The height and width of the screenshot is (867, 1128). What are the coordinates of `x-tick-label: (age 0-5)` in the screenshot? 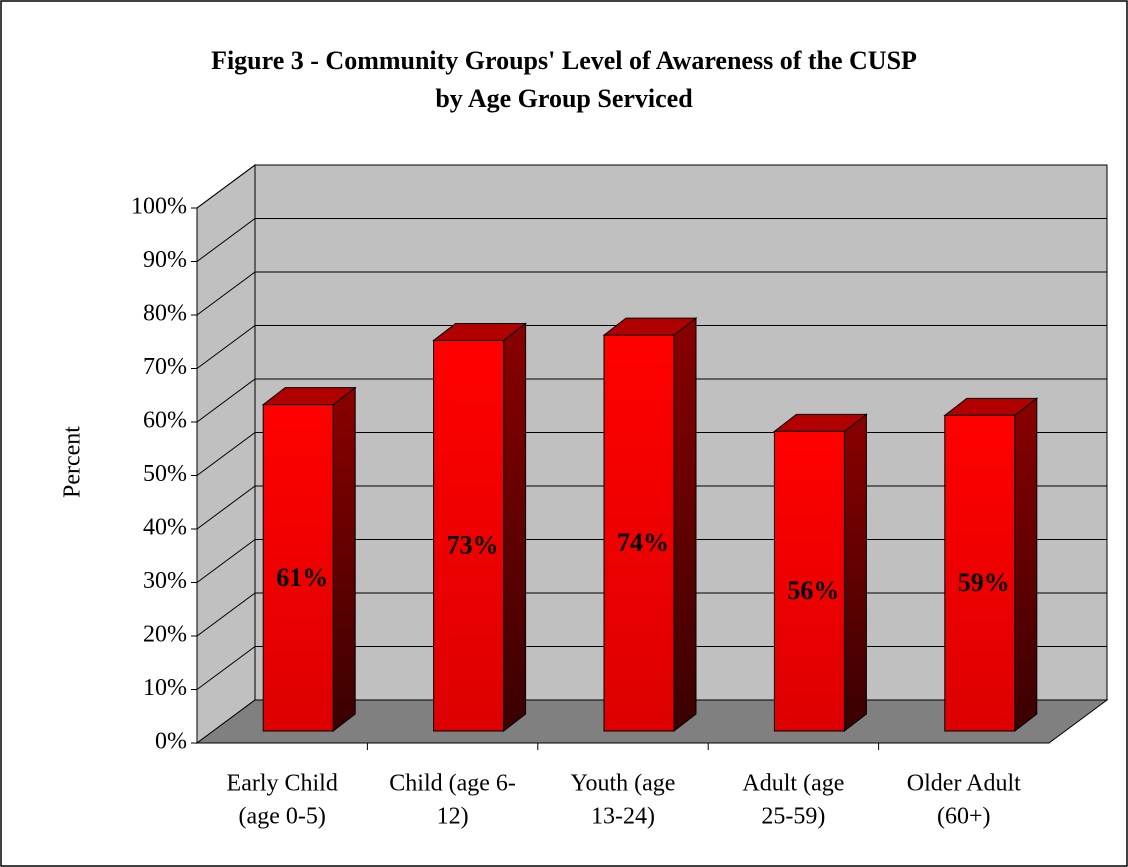 It's located at (282, 817).